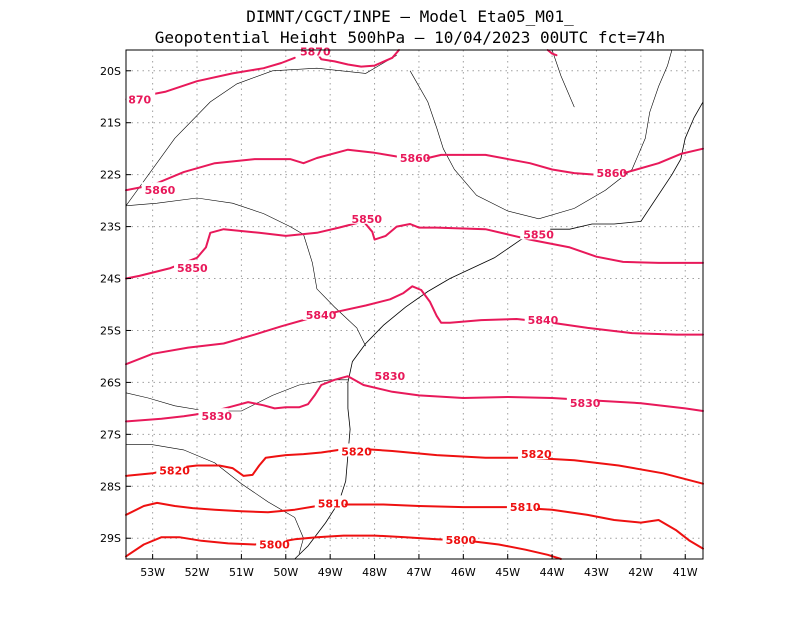 This screenshot has width=800, height=622. What do you see at coordinates (410, 16) in the screenshot?
I see `title-line-1: DIMNT/CGCT/INPE – Model Eta05_M01_` at bounding box center [410, 16].